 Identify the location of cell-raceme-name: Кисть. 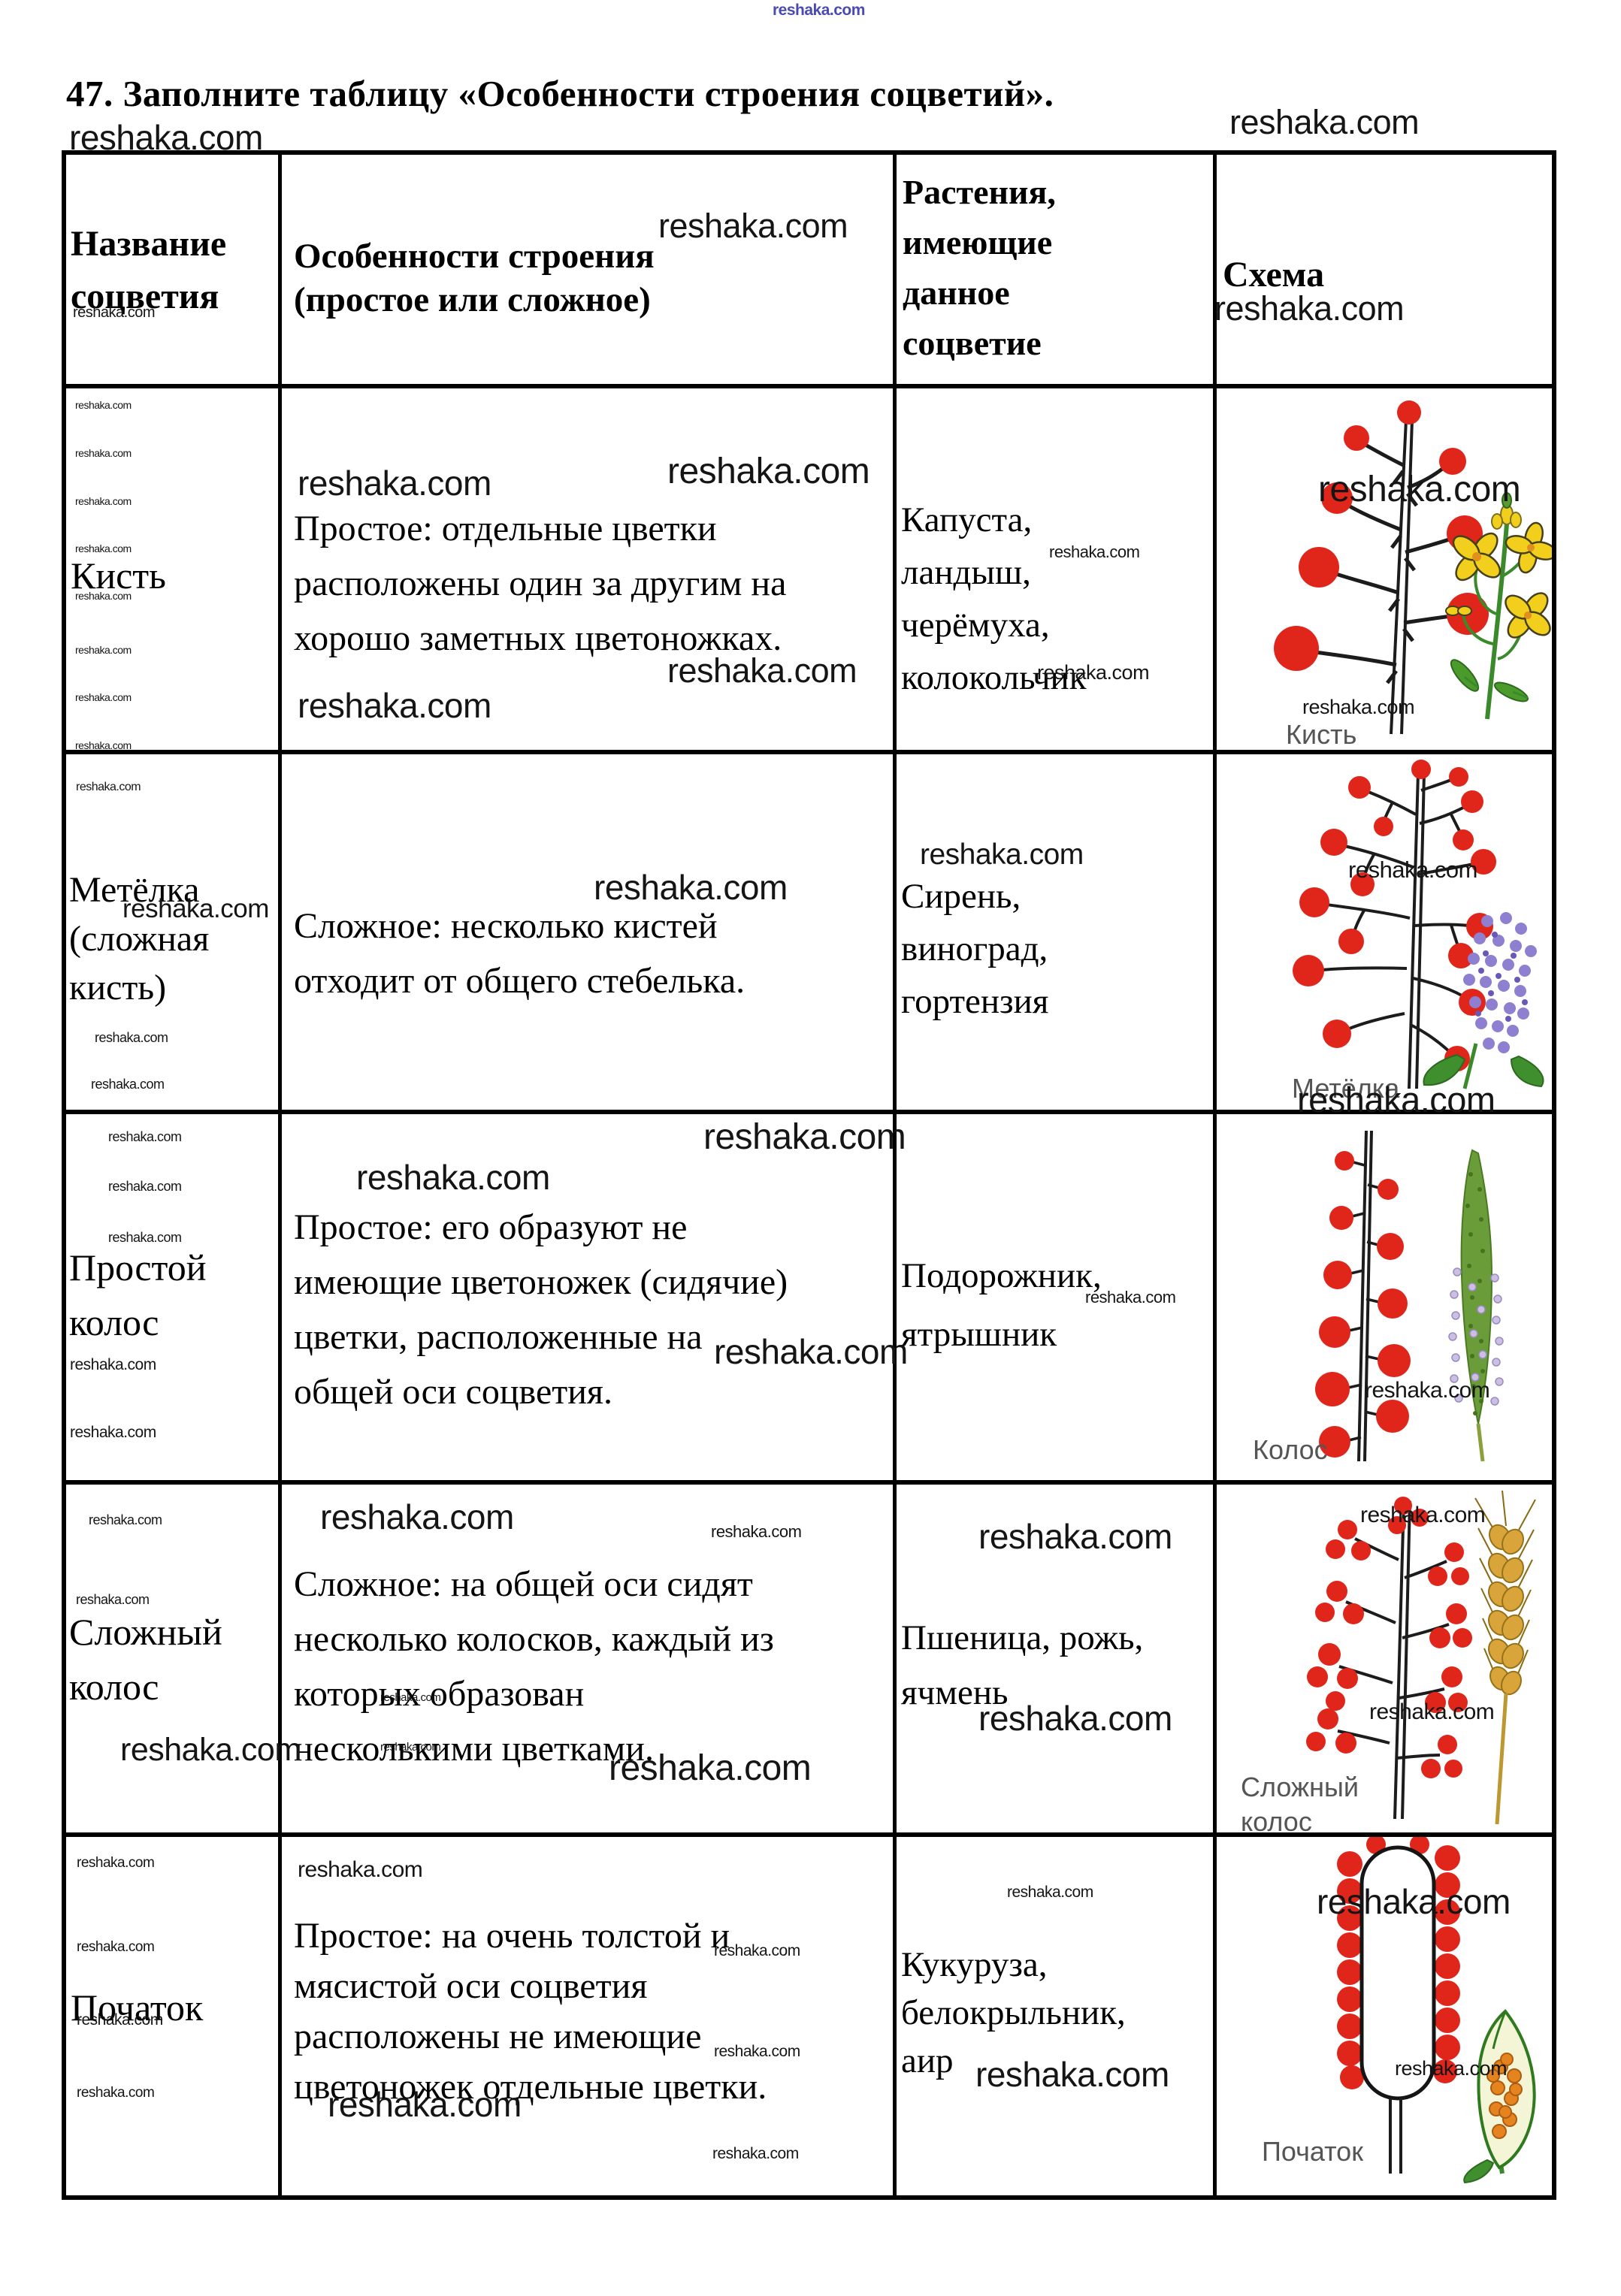
(174, 571).